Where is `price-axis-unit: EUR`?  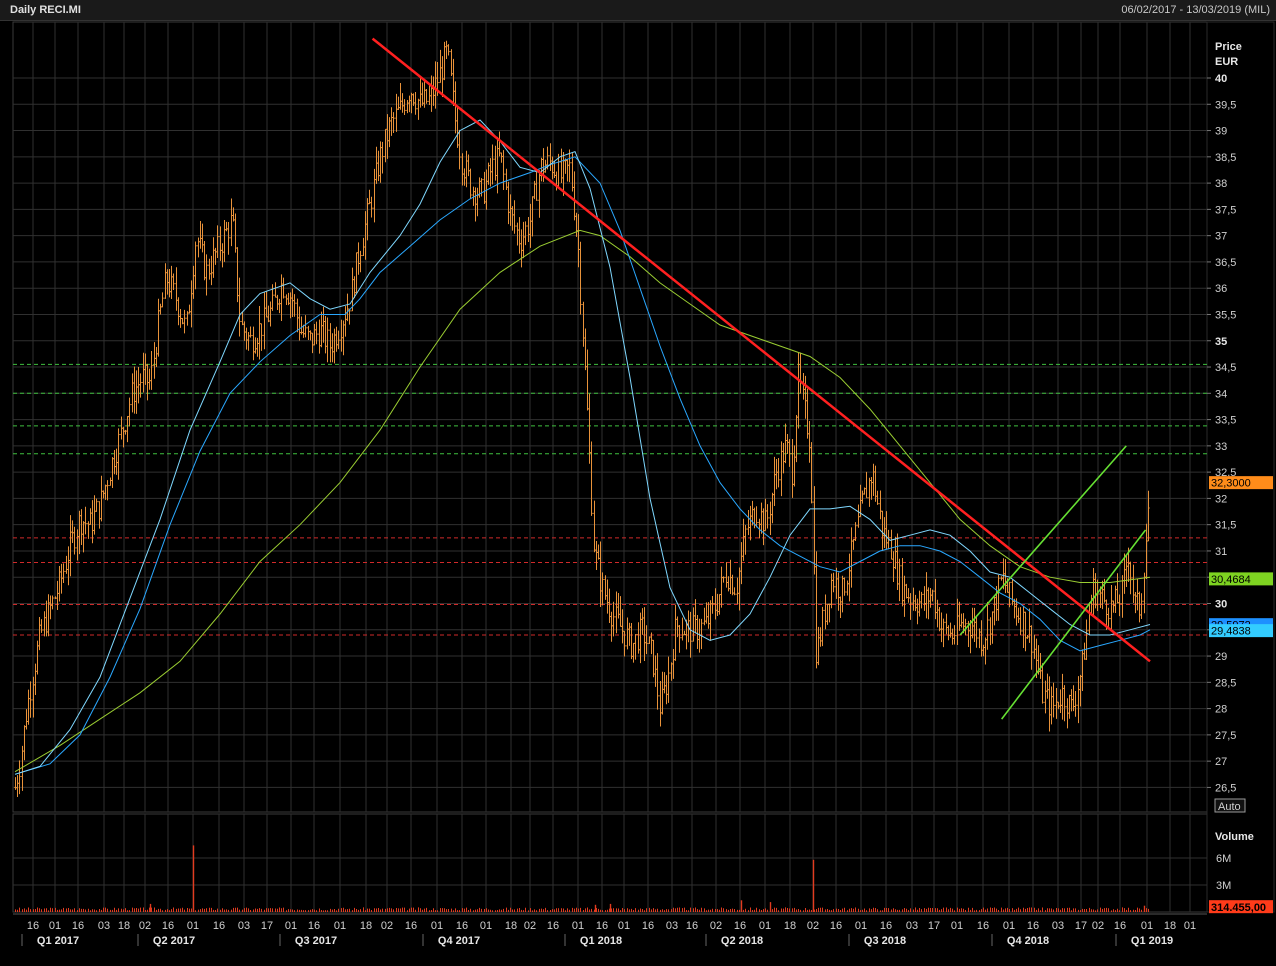
price-axis-unit: EUR is located at coordinates (1226, 62).